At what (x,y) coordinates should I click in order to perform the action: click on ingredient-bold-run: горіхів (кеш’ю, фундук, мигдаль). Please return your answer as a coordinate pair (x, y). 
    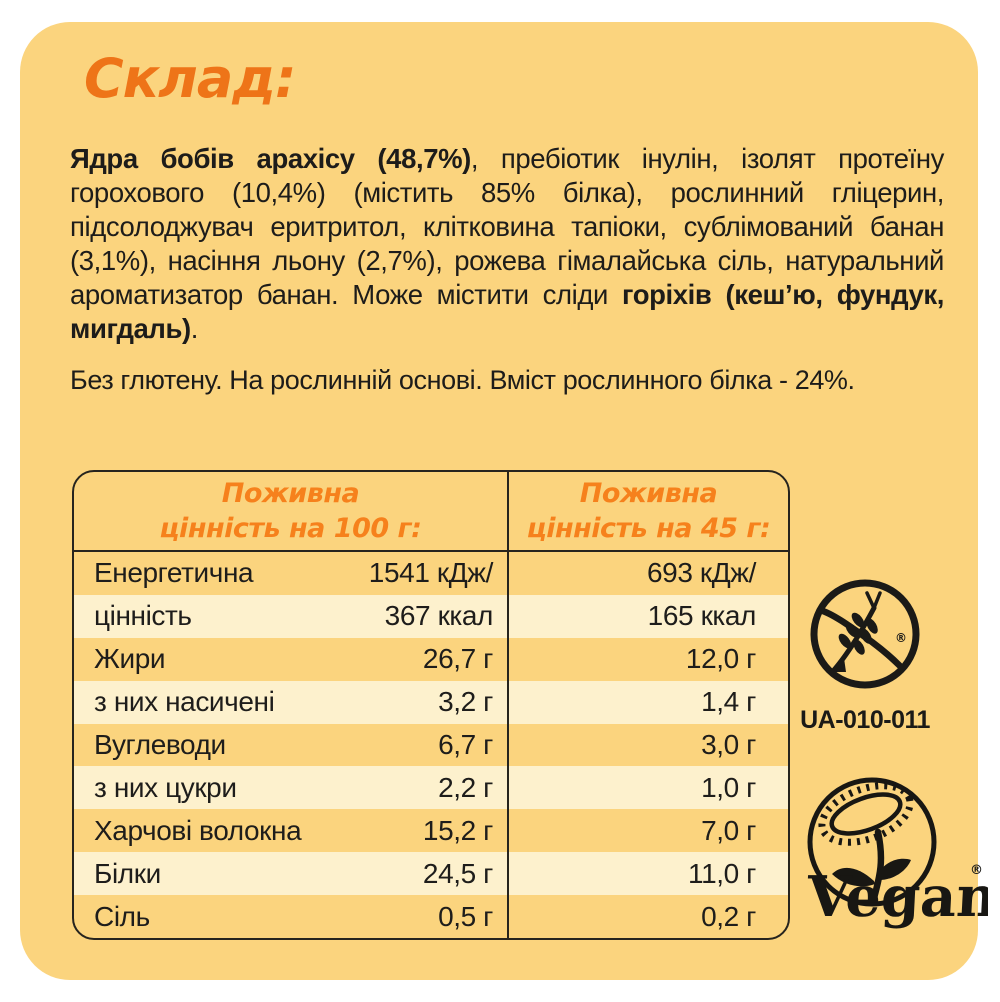
    Looking at the image, I should click on (507, 311).